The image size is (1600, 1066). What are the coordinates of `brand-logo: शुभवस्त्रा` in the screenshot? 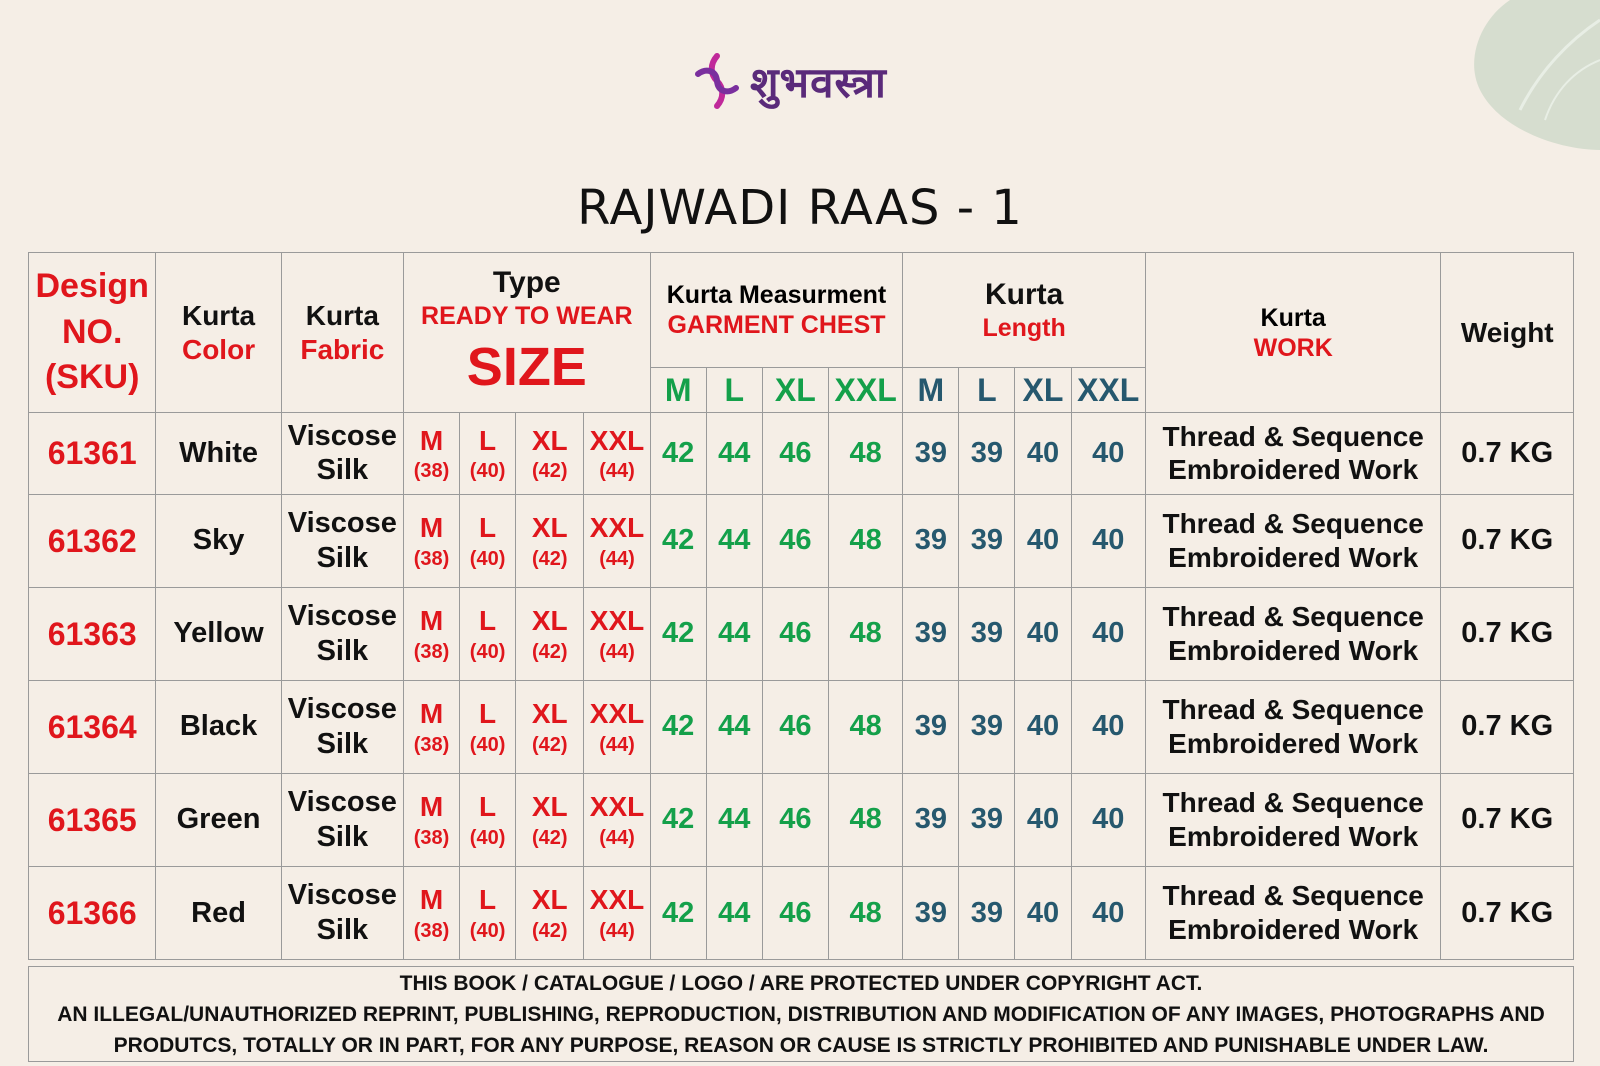 It's located at (788, 81).